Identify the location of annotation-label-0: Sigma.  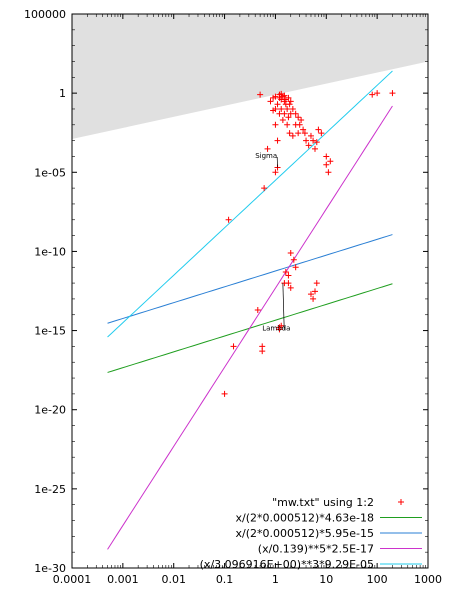
(266, 156).